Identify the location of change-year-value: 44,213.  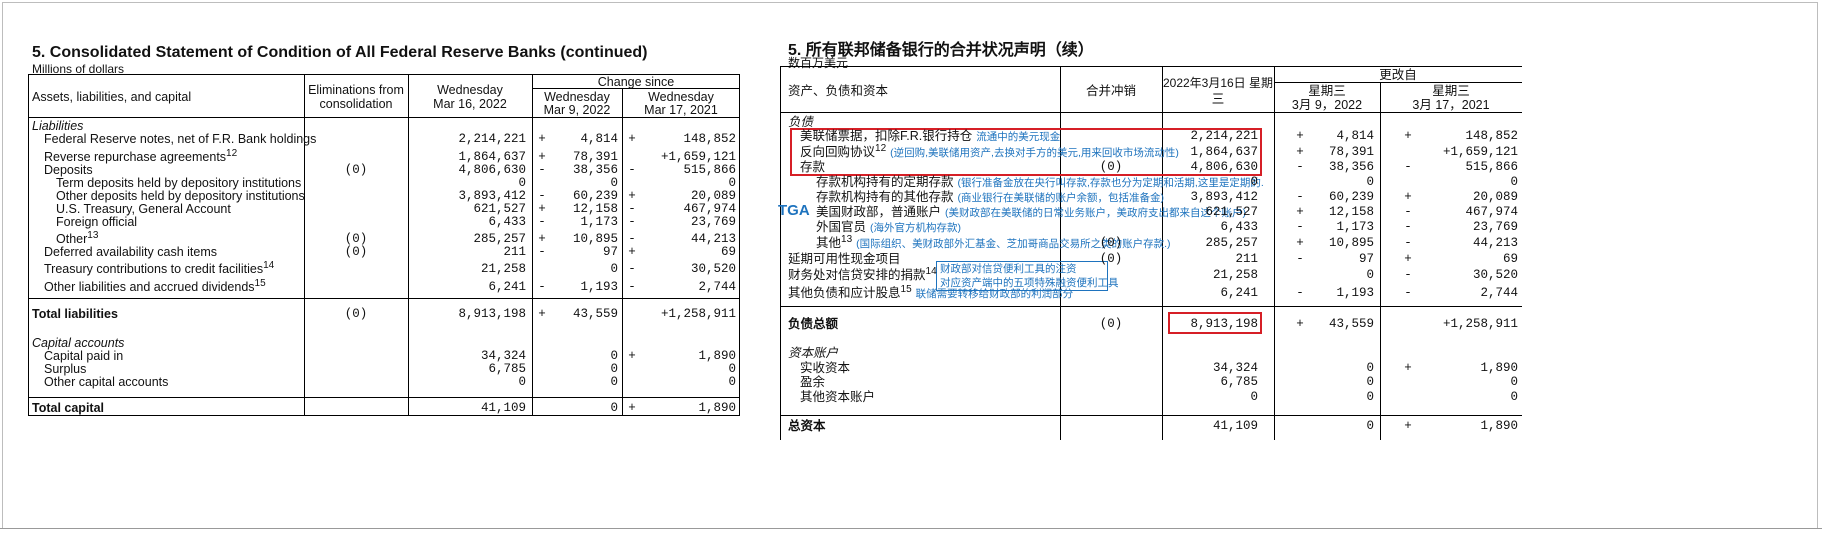
(1495, 243).